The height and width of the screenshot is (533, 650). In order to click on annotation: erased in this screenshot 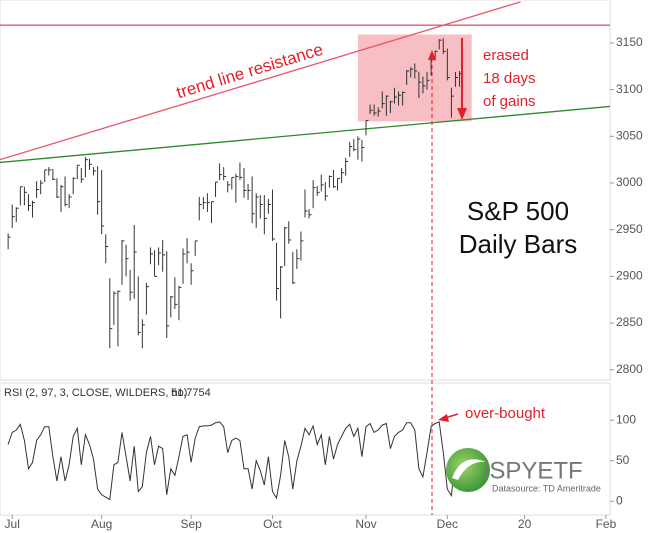, I will do `click(506, 55)`.